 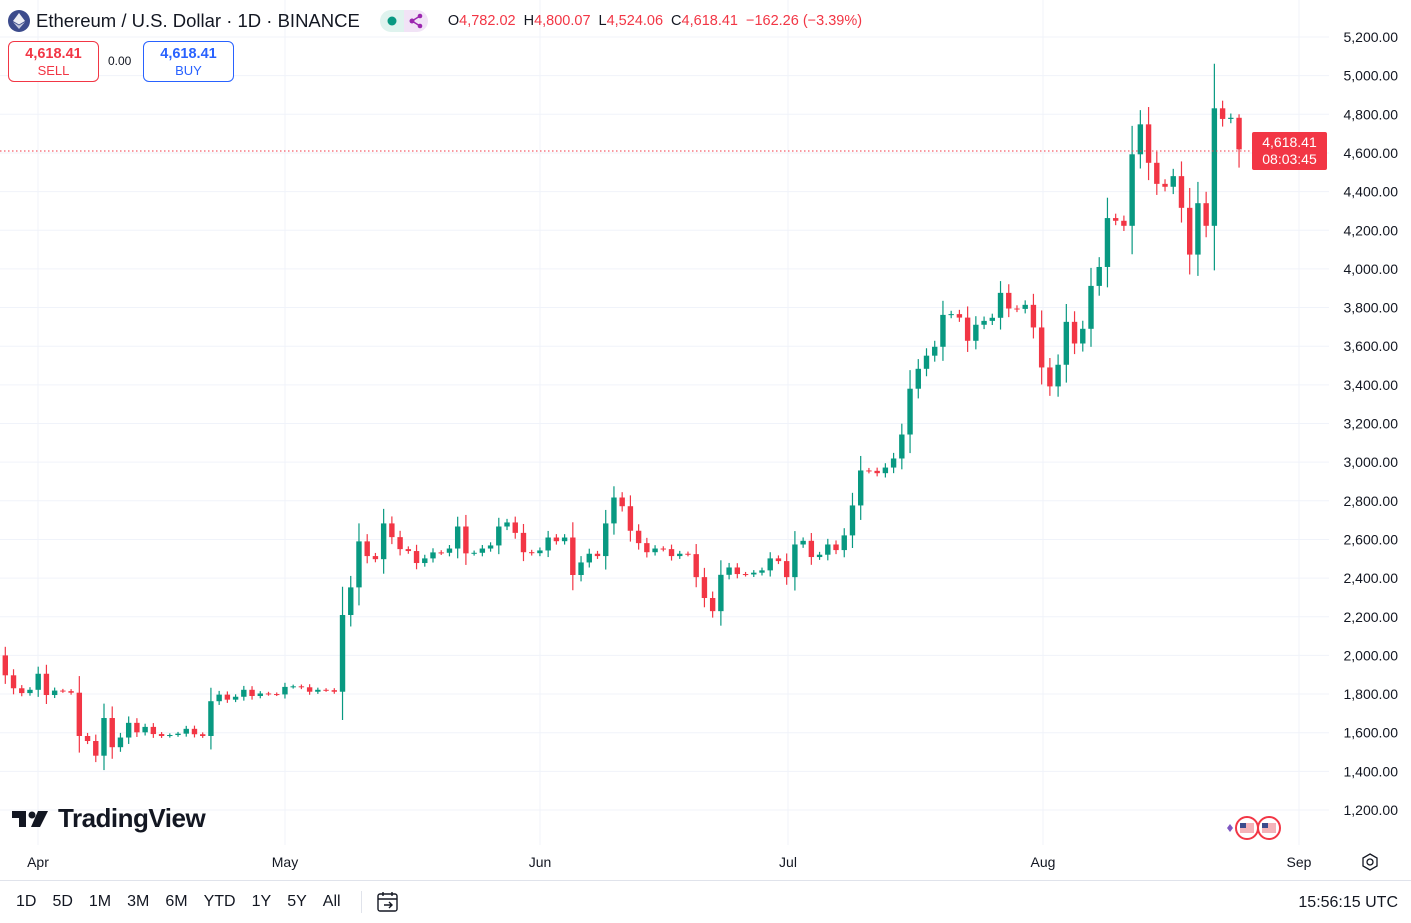 I want to click on price-tick-label: 3,000.00, so click(x=1371, y=462).